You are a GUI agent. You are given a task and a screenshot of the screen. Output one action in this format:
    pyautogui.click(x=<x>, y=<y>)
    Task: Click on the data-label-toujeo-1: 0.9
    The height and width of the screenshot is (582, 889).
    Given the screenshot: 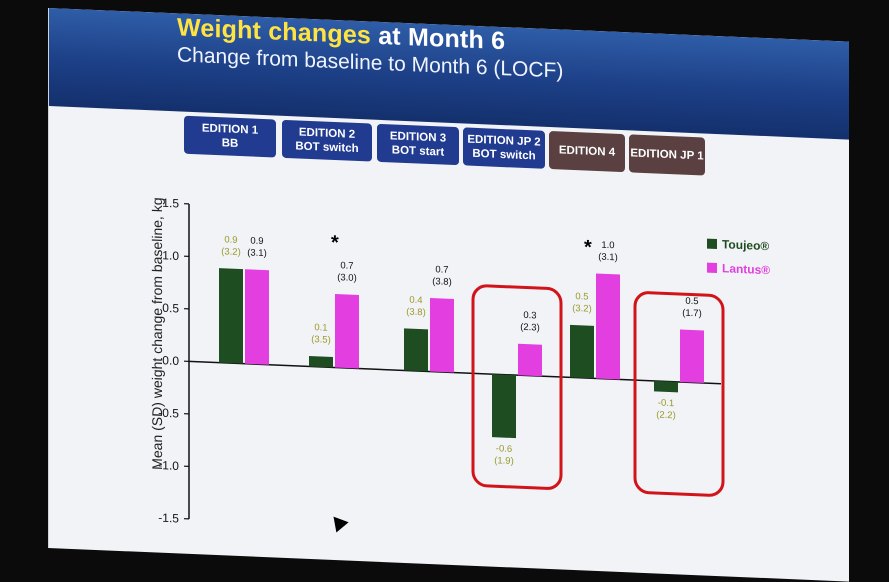 What is the action you would take?
    pyautogui.click(x=230, y=240)
    